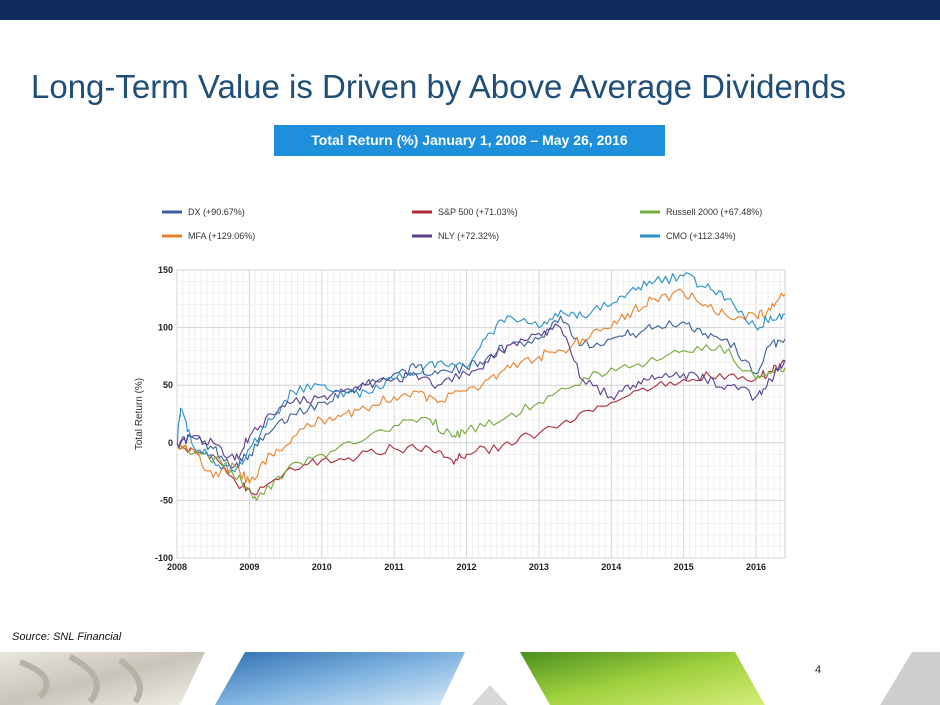  Describe the element at coordinates (470, 678) in the screenshot. I see `footer-image-strip` at that location.